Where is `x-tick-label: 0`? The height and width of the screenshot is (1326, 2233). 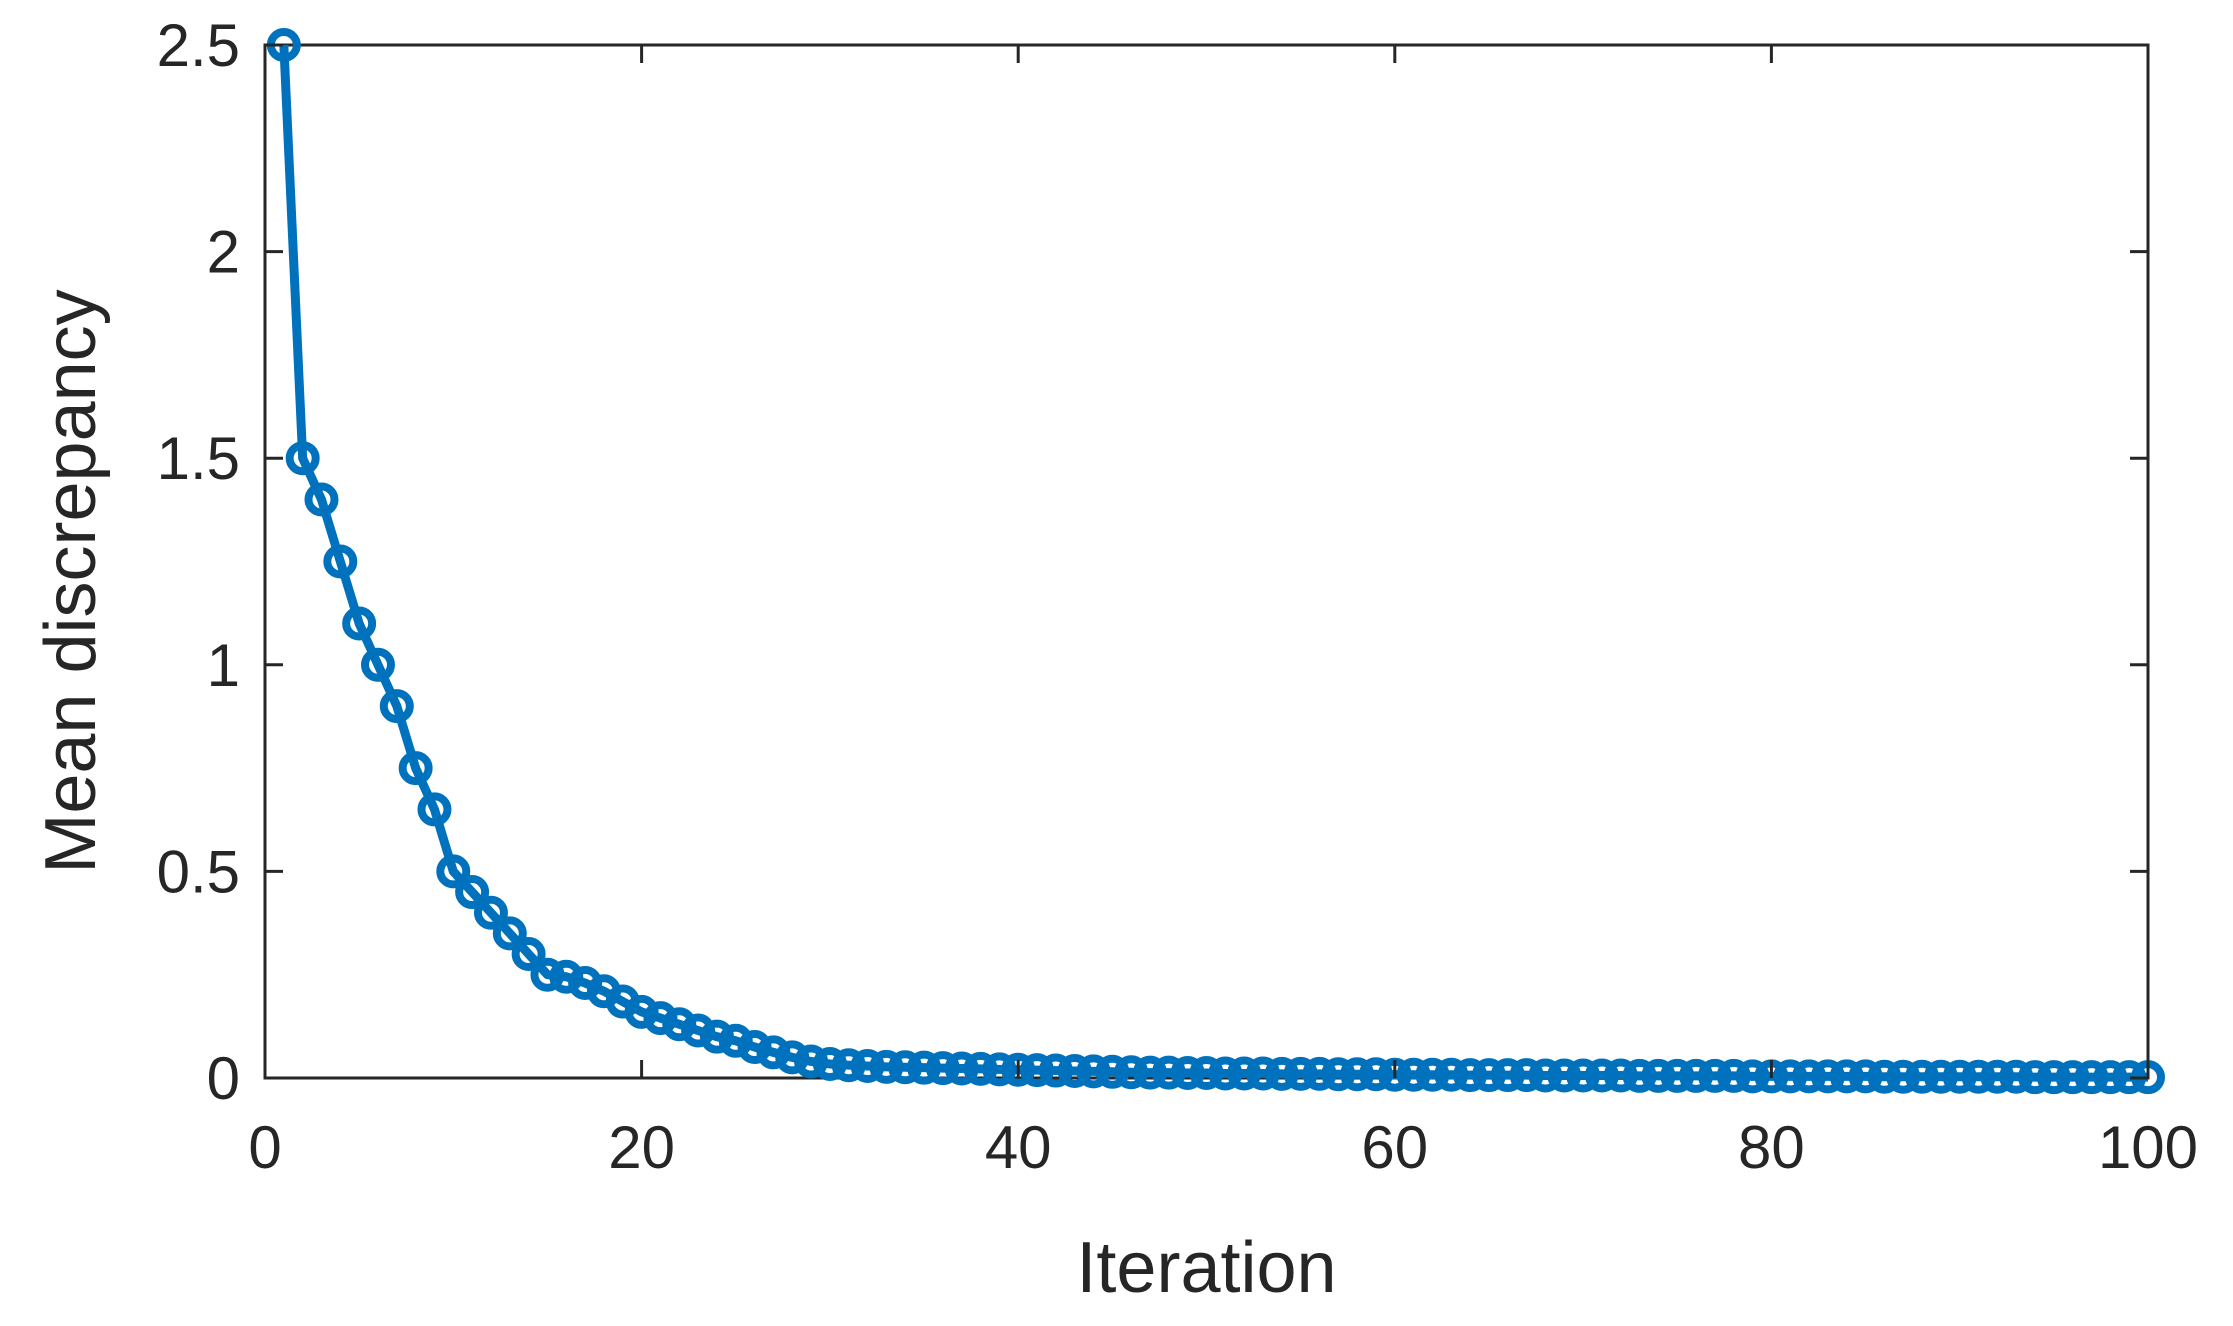
x-tick-label: 0 is located at coordinates (264, 1147).